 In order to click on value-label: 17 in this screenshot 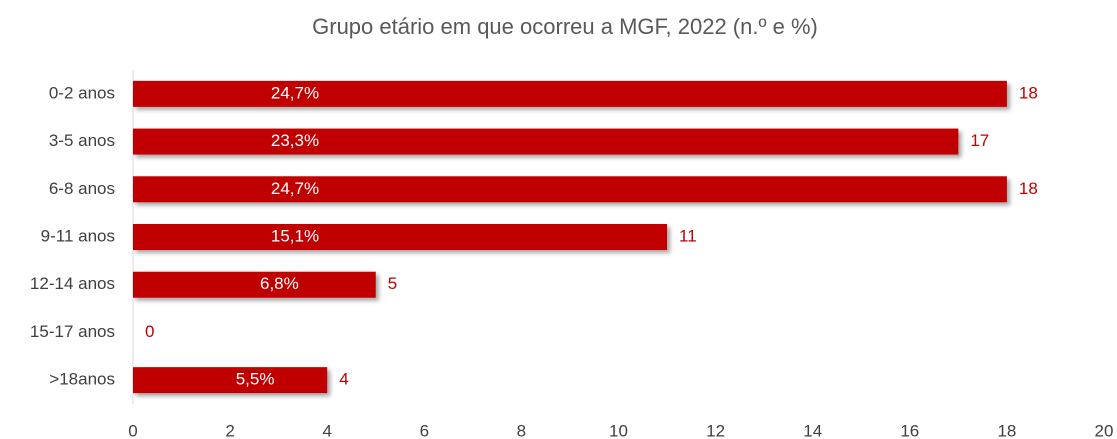, I will do `click(979, 140)`.